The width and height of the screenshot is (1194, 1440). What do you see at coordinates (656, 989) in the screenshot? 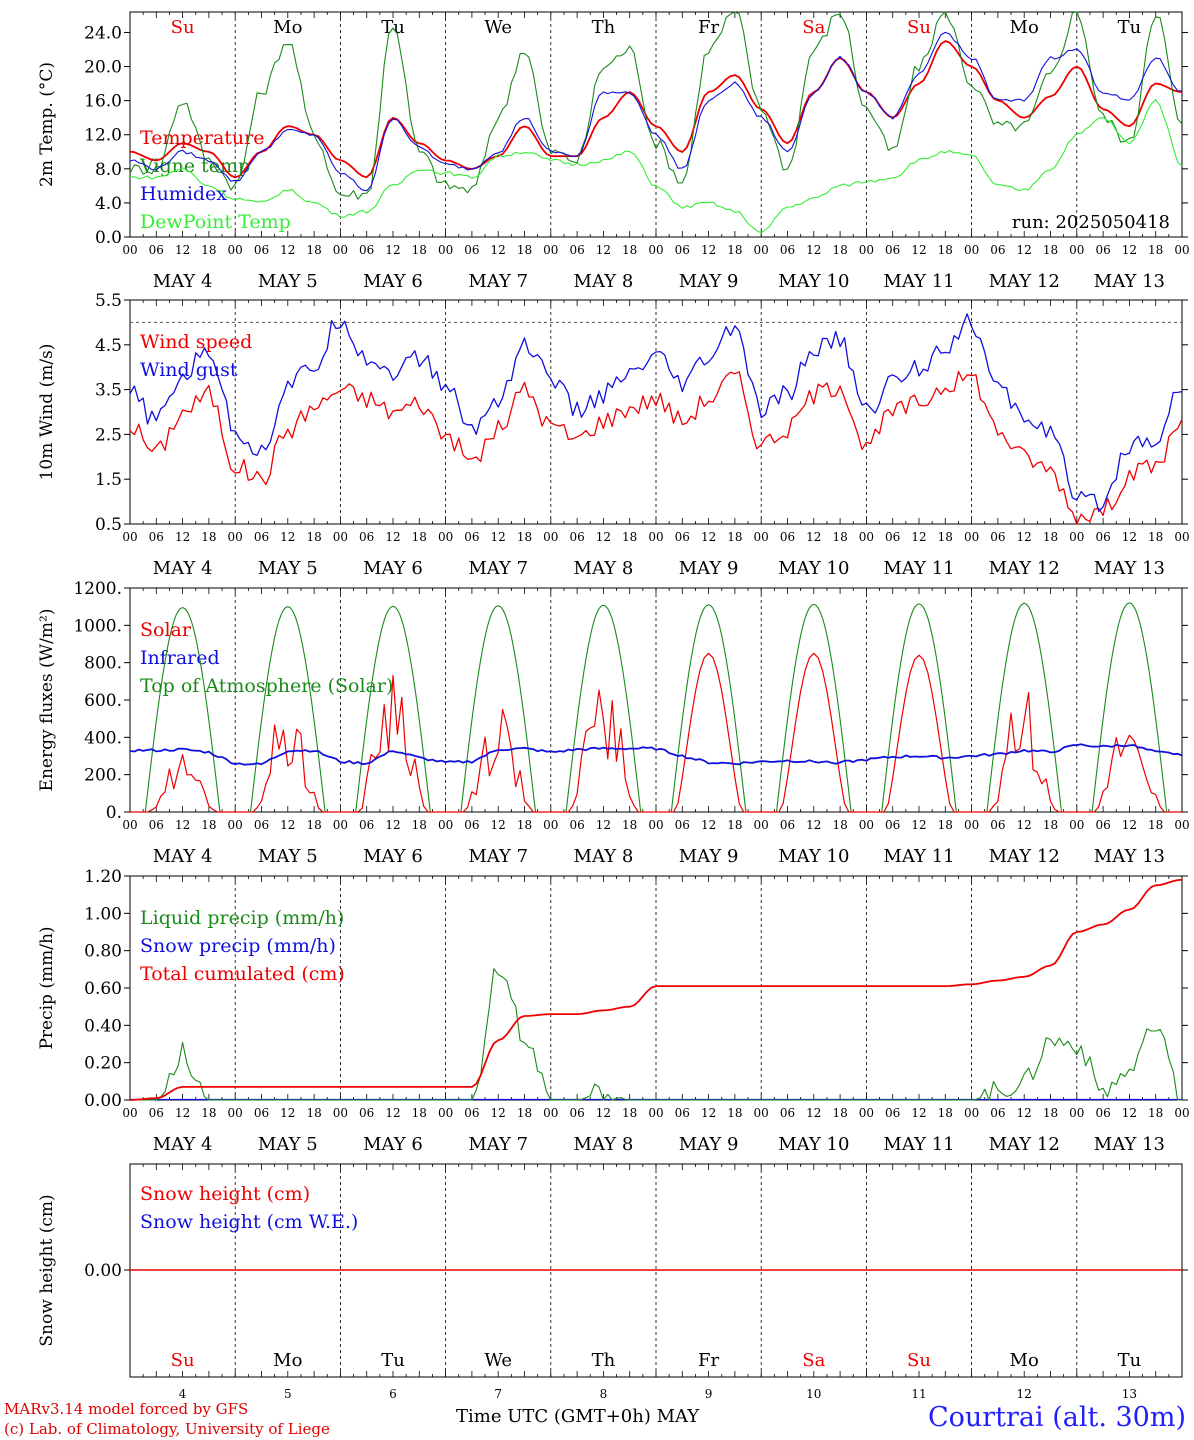
I see `series-total-cumulated` at bounding box center [656, 989].